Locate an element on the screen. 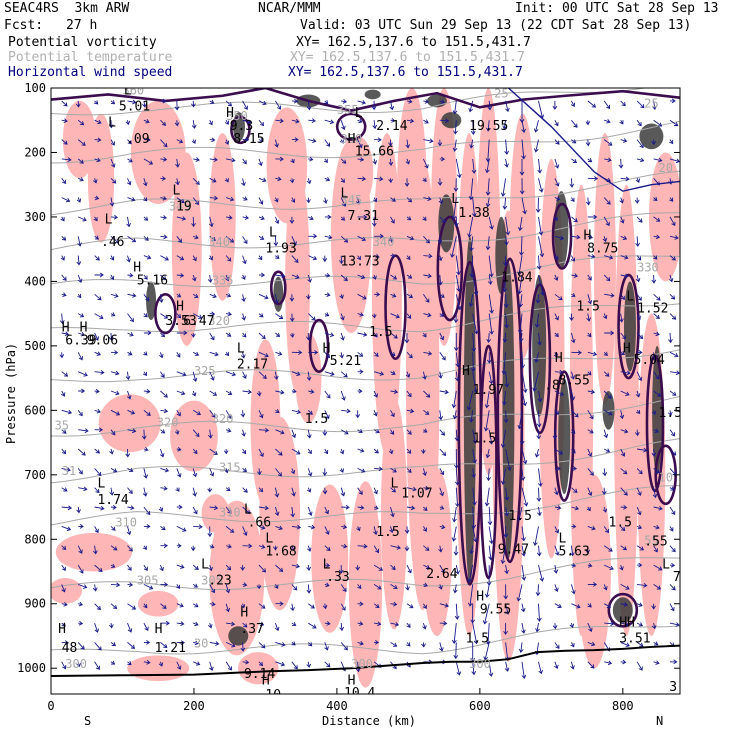  terrain-surface is located at coordinates (365, 660).